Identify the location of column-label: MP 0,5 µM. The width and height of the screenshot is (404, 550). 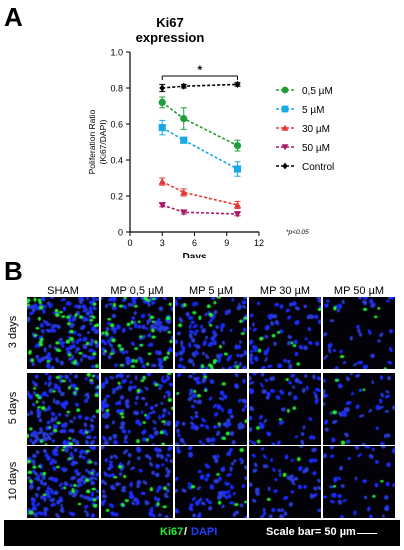
(137, 291).